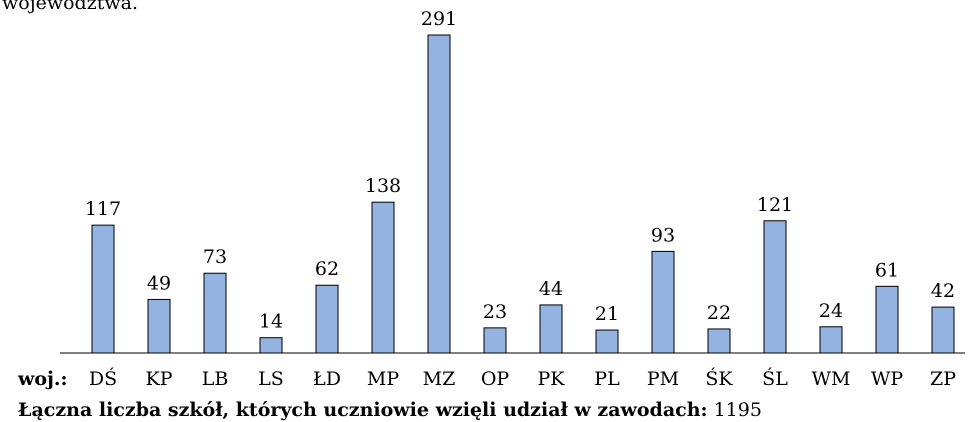 The width and height of the screenshot is (975, 422). I want to click on data-label: 21, so click(607, 314).